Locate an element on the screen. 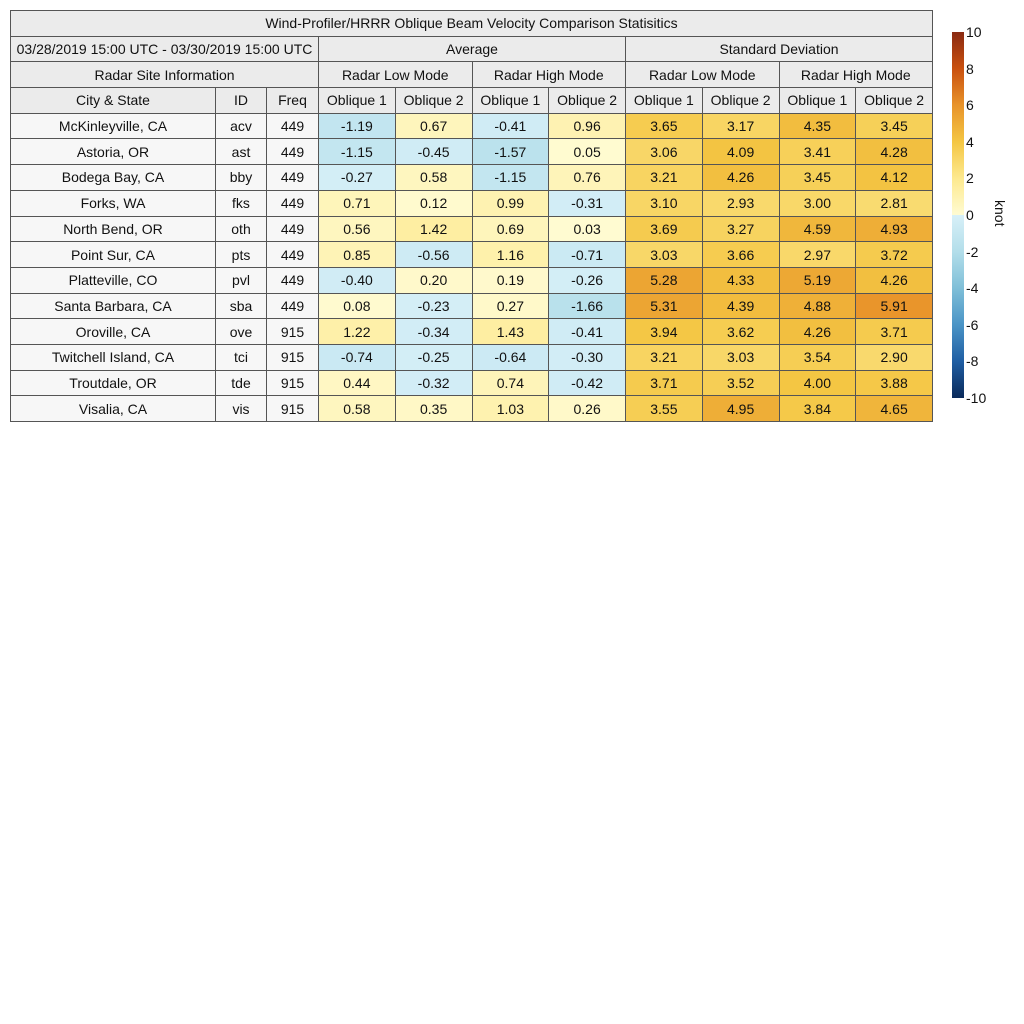  value-cell: 0.96 is located at coordinates (587, 126).